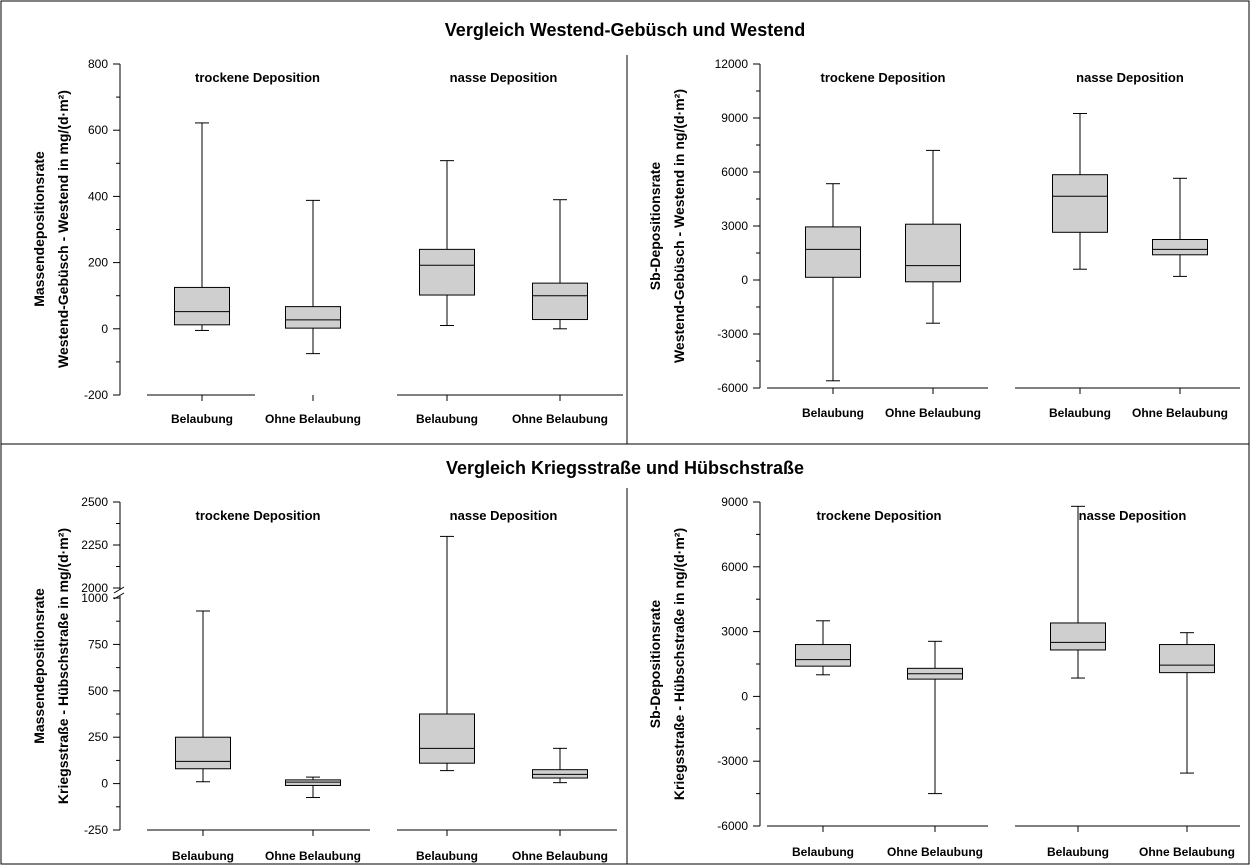 The height and width of the screenshot is (865, 1250). What do you see at coordinates (94, 588) in the screenshot?
I see `y-tick-label: 2000` at bounding box center [94, 588].